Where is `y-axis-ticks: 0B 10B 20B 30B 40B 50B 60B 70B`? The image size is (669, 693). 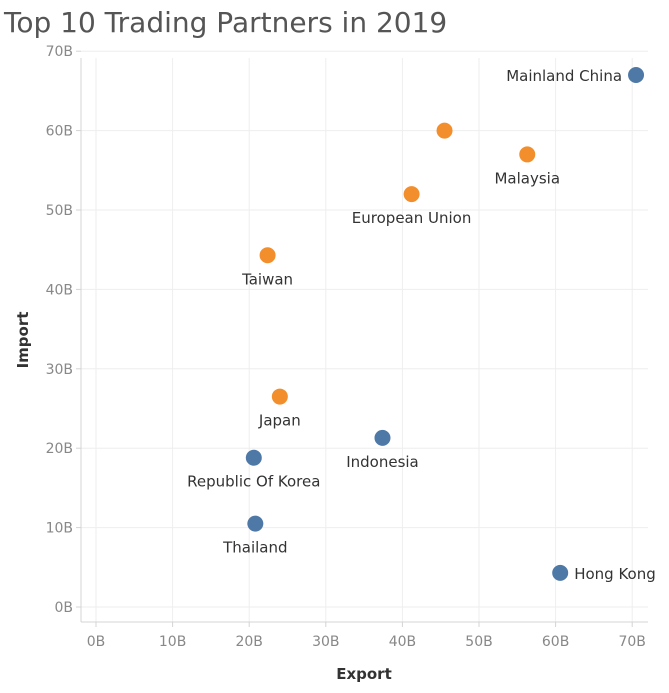
y-axis-ticks: 0B 10B 20B 30B 40B 50B 60B 70B is located at coordinates (63, 330).